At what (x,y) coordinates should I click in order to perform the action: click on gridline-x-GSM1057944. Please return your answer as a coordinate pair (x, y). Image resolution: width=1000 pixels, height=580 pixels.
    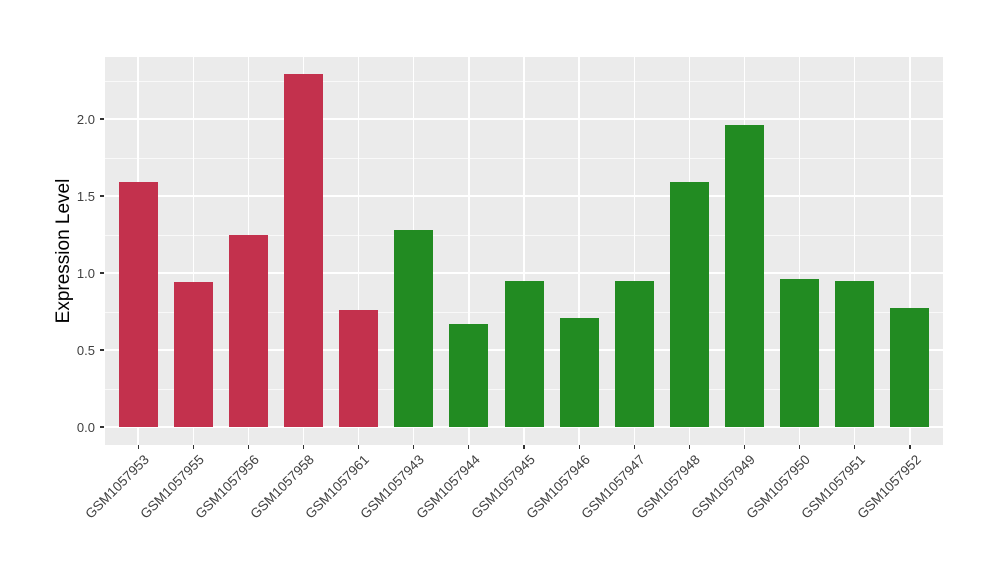
    Looking at the image, I should click on (469, 251).